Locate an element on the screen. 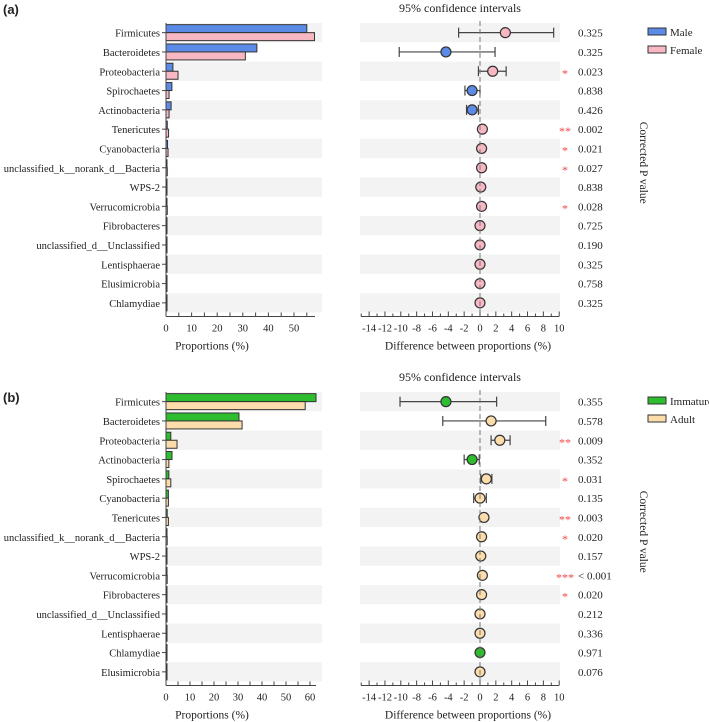 The image size is (709, 722). p-value: 0.076 is located at coordinates (590, 673).